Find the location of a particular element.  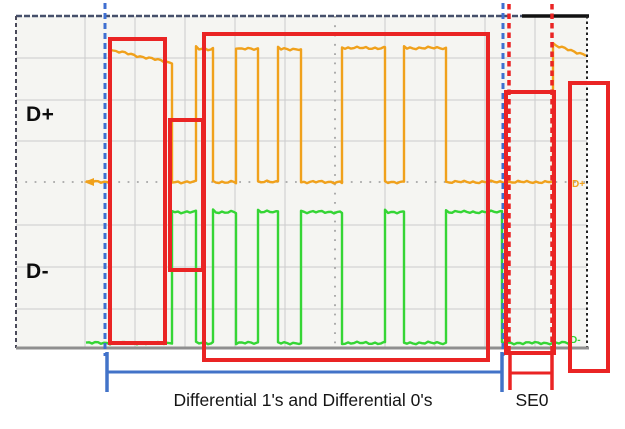

dplus-channel-label: D+ is located at coordinates (40, 114).